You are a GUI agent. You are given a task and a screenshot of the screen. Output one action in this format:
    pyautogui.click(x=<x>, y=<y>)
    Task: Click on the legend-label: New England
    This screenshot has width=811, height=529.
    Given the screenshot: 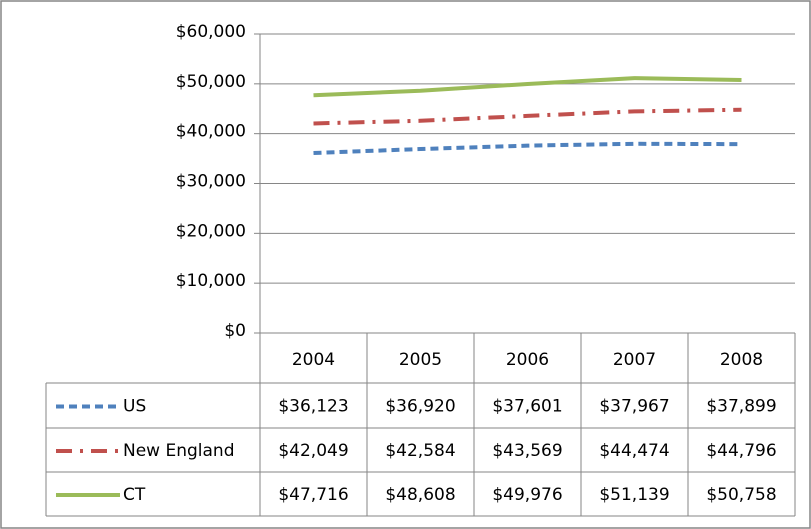 What is the action you would take?
    pyautogui.click(x=179, y=451)
    